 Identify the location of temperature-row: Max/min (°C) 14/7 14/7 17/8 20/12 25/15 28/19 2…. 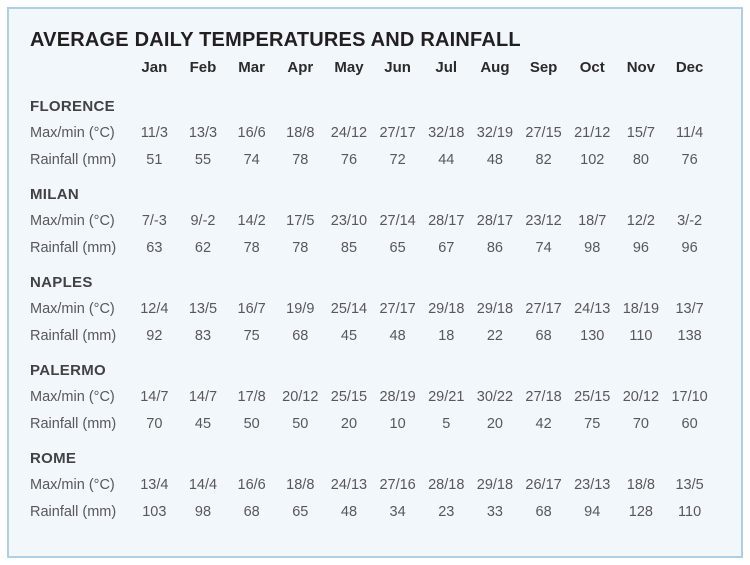
(372, 396).